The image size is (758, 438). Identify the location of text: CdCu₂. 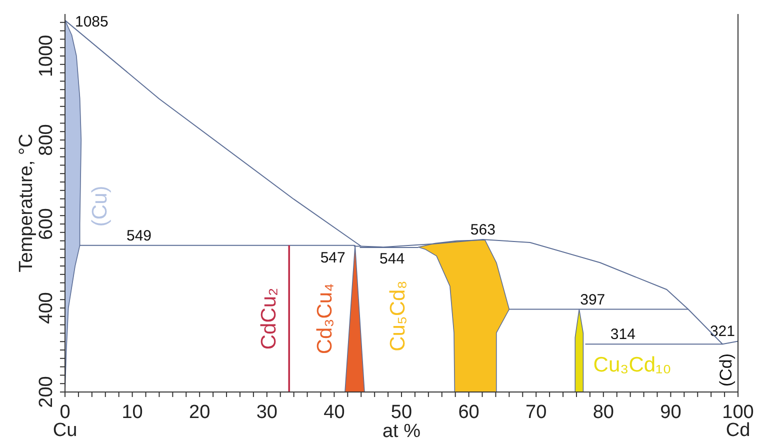
(268, 319).